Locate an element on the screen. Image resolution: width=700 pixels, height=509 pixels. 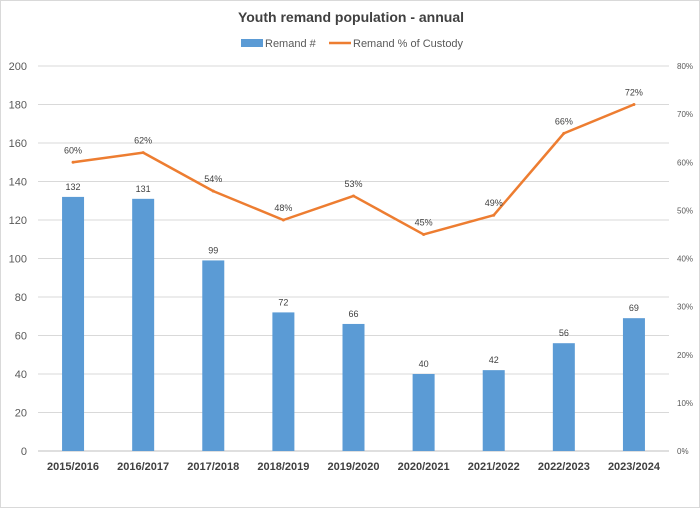
chart-title: Youth remand population - annual is located at coordinates (351, 17).